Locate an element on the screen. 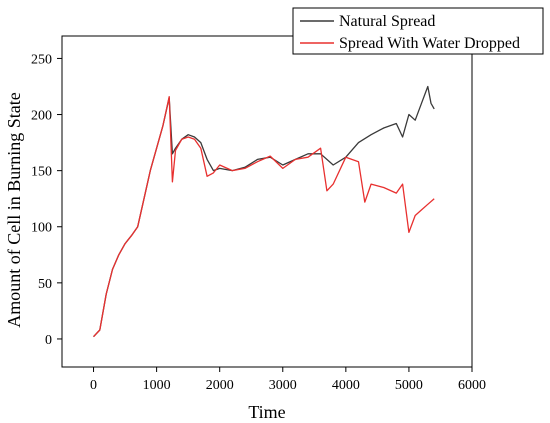 The image size is (550, 423). legend-box is located at coordinates (418, 31).